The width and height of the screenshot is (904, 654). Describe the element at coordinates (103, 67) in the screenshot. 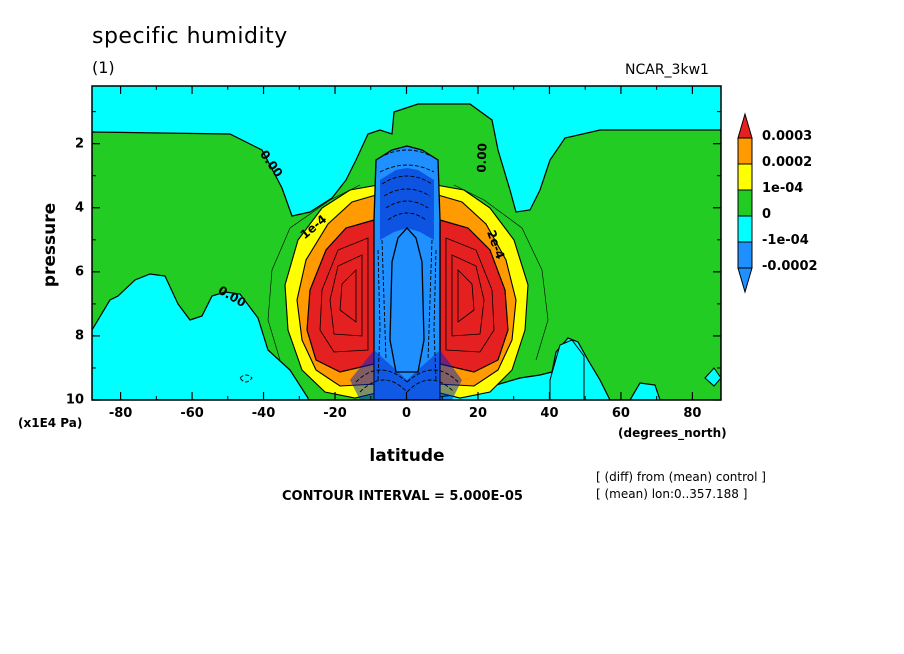

I see `chart-subtitle: (1)` at that location.